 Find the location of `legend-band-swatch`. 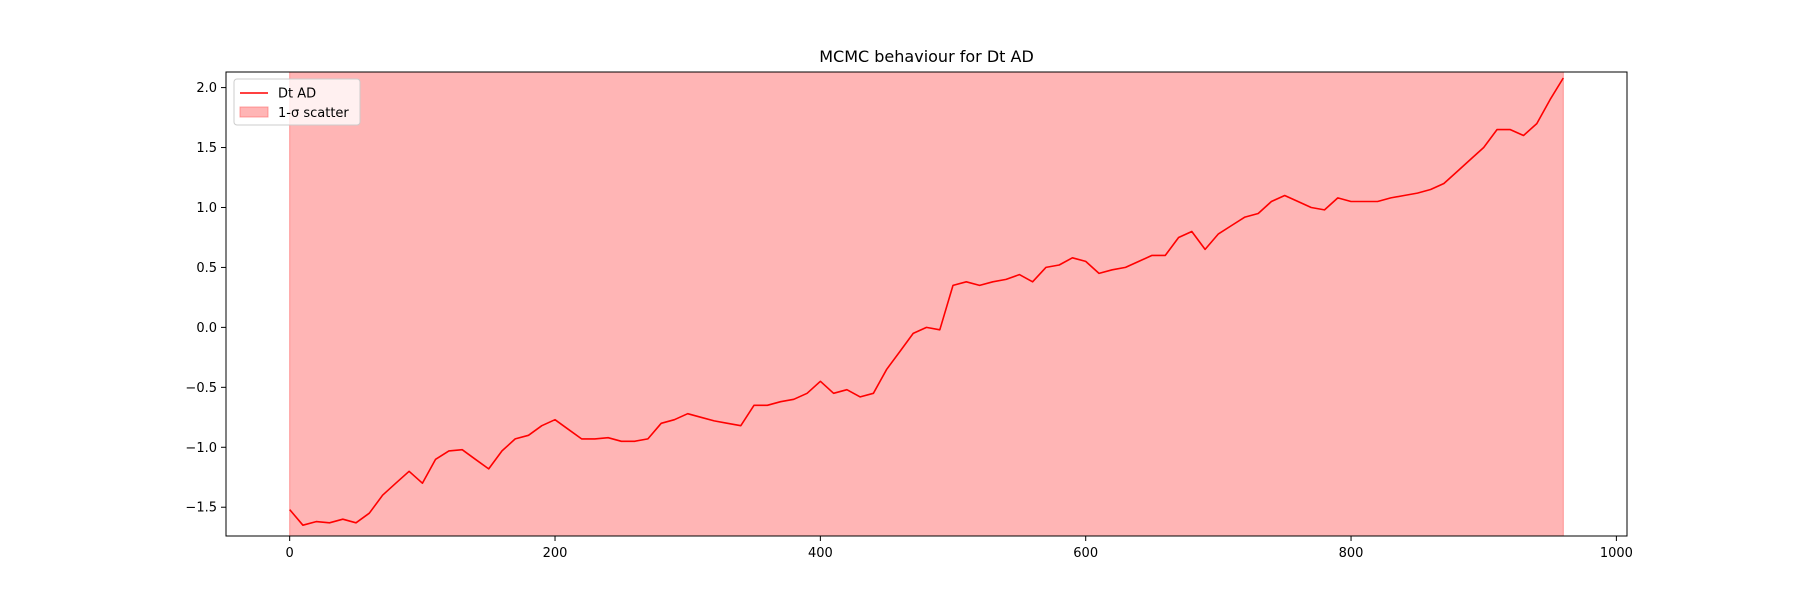

legend-band-swatch is located at coordinates (254, 112).